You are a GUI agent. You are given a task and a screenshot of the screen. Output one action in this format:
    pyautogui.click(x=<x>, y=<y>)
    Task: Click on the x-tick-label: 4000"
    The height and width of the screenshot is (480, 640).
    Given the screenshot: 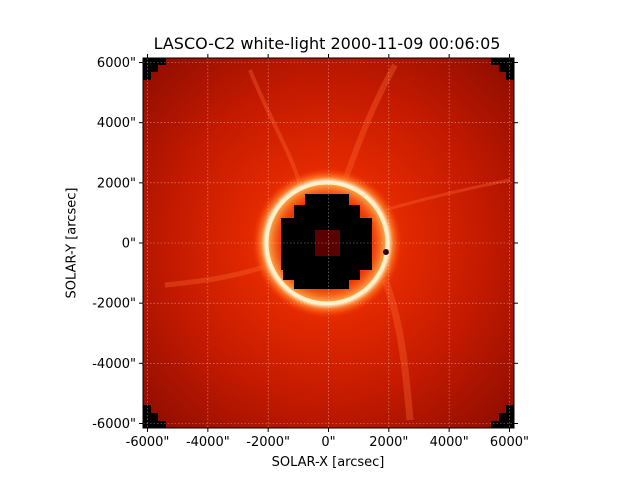 What is the action you would take?
    pyautogui.click(x=449, y=442)
    